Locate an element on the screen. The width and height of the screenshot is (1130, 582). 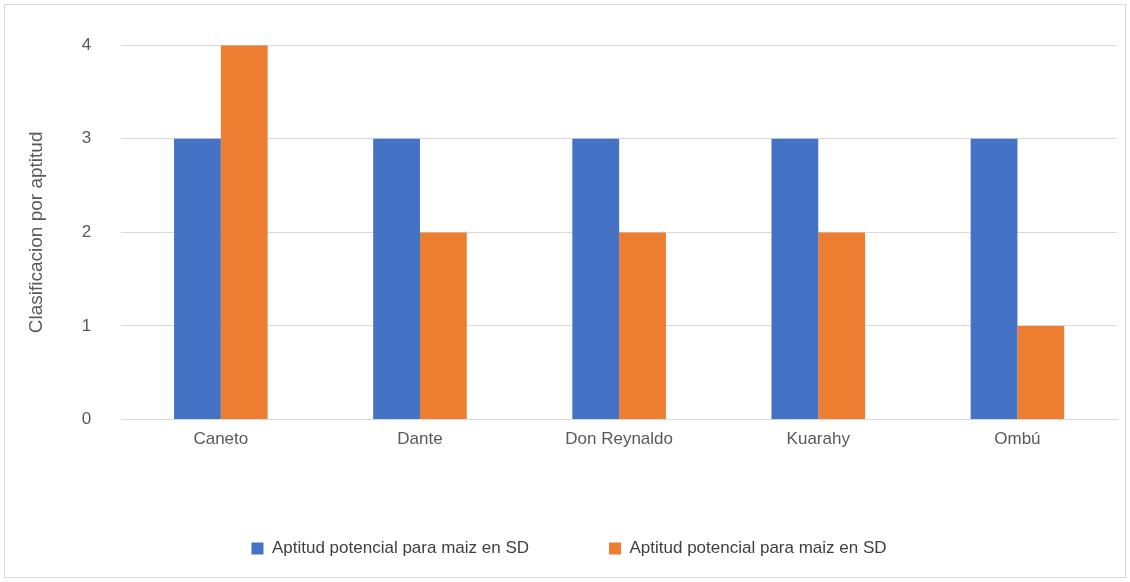
x-tick-label: Kuarahy is located at coordinates (818, 439).